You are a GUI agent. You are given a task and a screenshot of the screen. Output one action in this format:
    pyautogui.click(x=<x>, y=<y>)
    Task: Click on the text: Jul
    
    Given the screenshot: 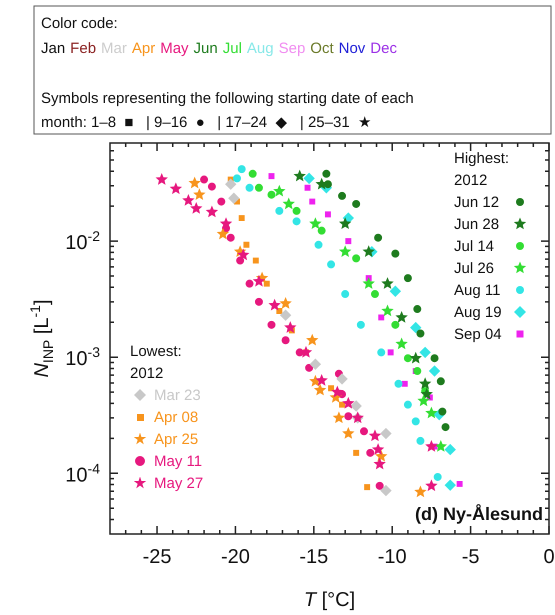 What is the action you would take?
    pyautogui.click(x=232, y=48)
    